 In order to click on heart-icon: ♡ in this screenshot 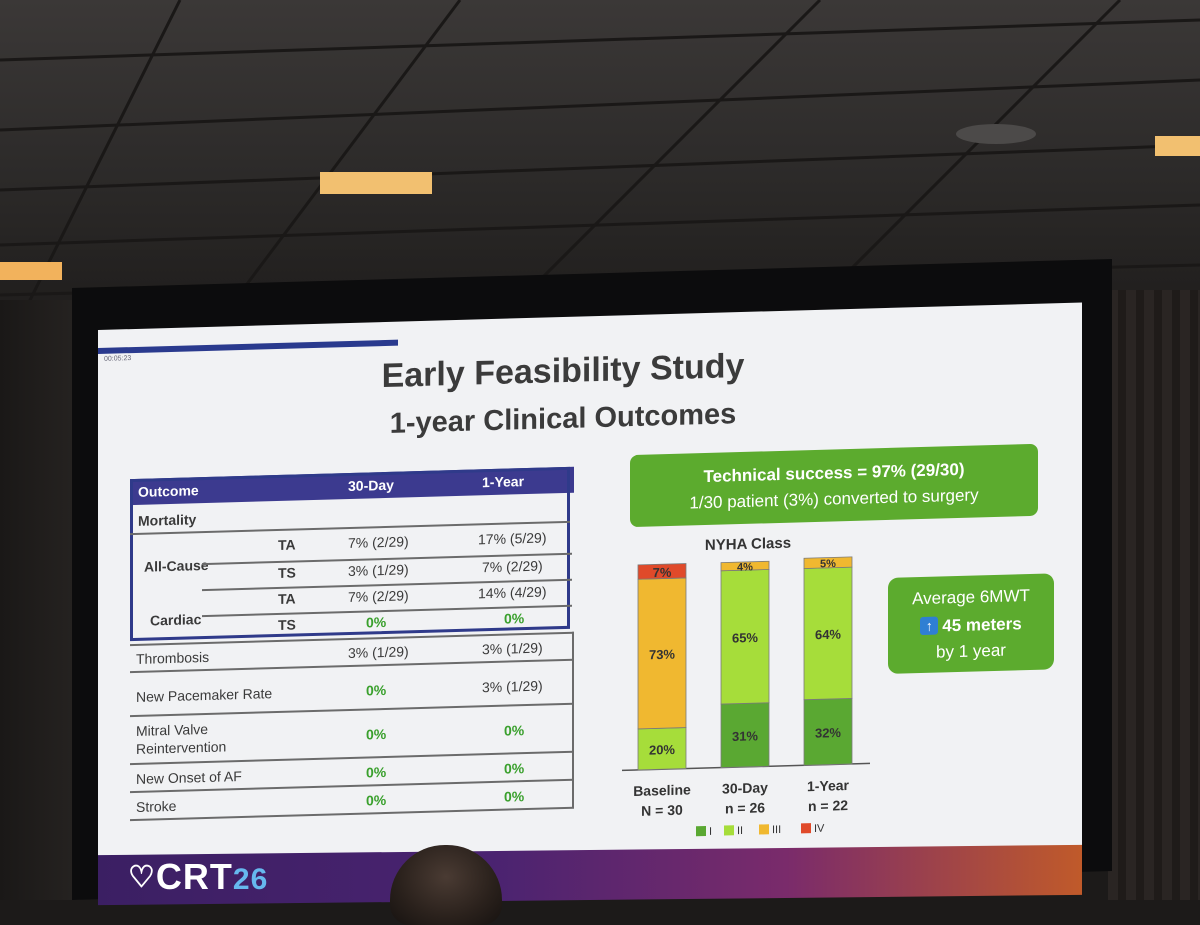, I will do `click(142, 877)`.